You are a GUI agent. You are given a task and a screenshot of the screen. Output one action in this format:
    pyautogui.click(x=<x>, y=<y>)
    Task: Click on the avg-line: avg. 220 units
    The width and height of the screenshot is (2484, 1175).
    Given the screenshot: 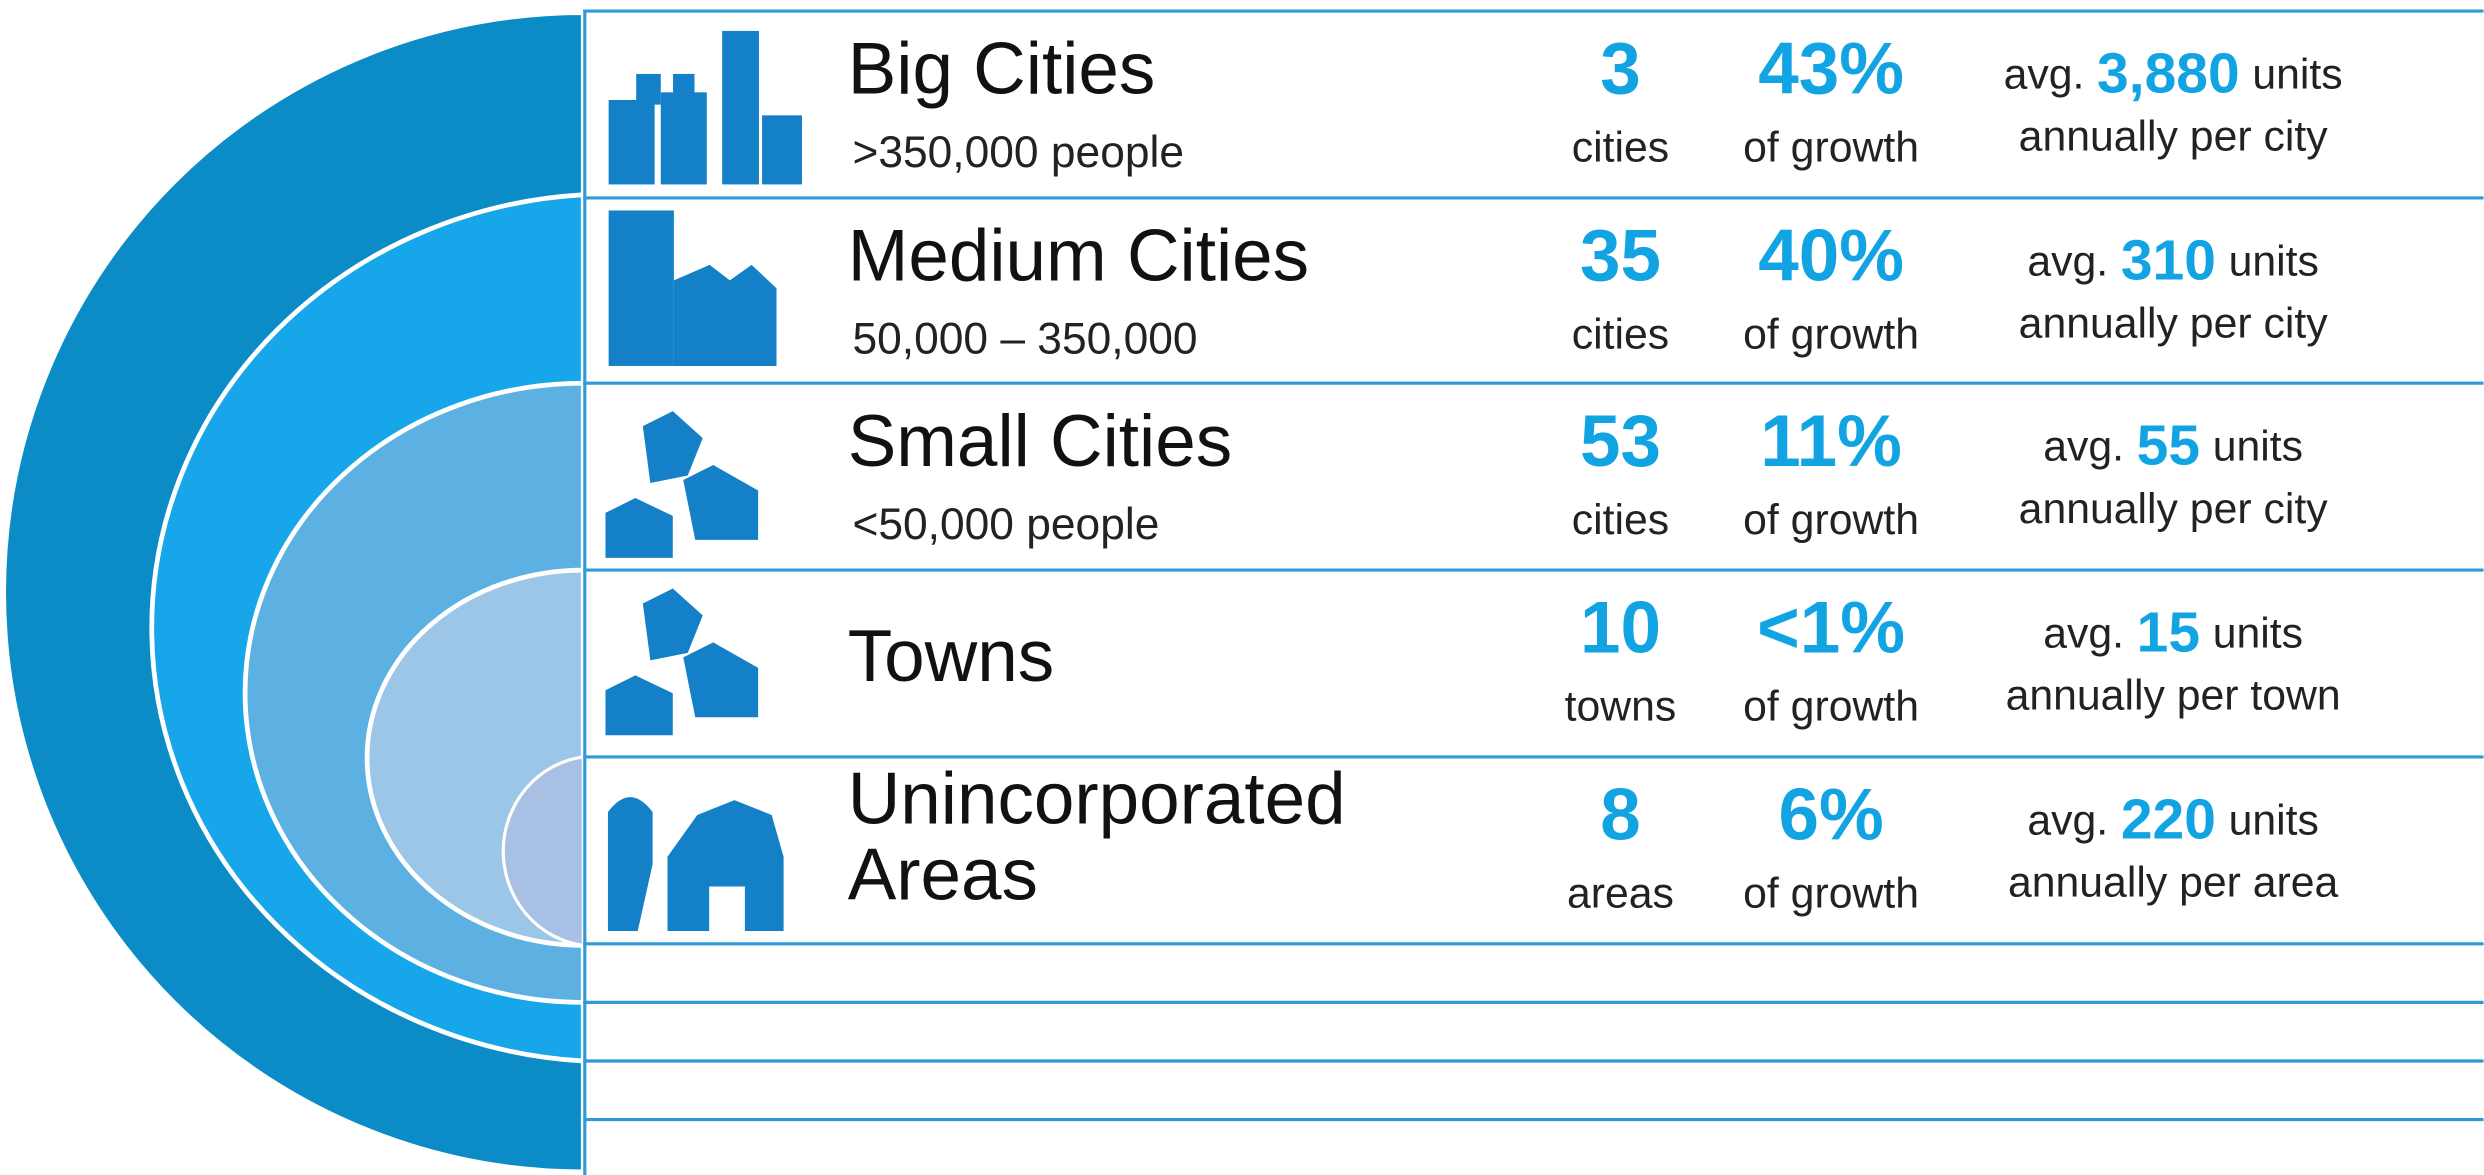 What is the action you would take?
    pyautogui.click(x=2173, y=820)
    